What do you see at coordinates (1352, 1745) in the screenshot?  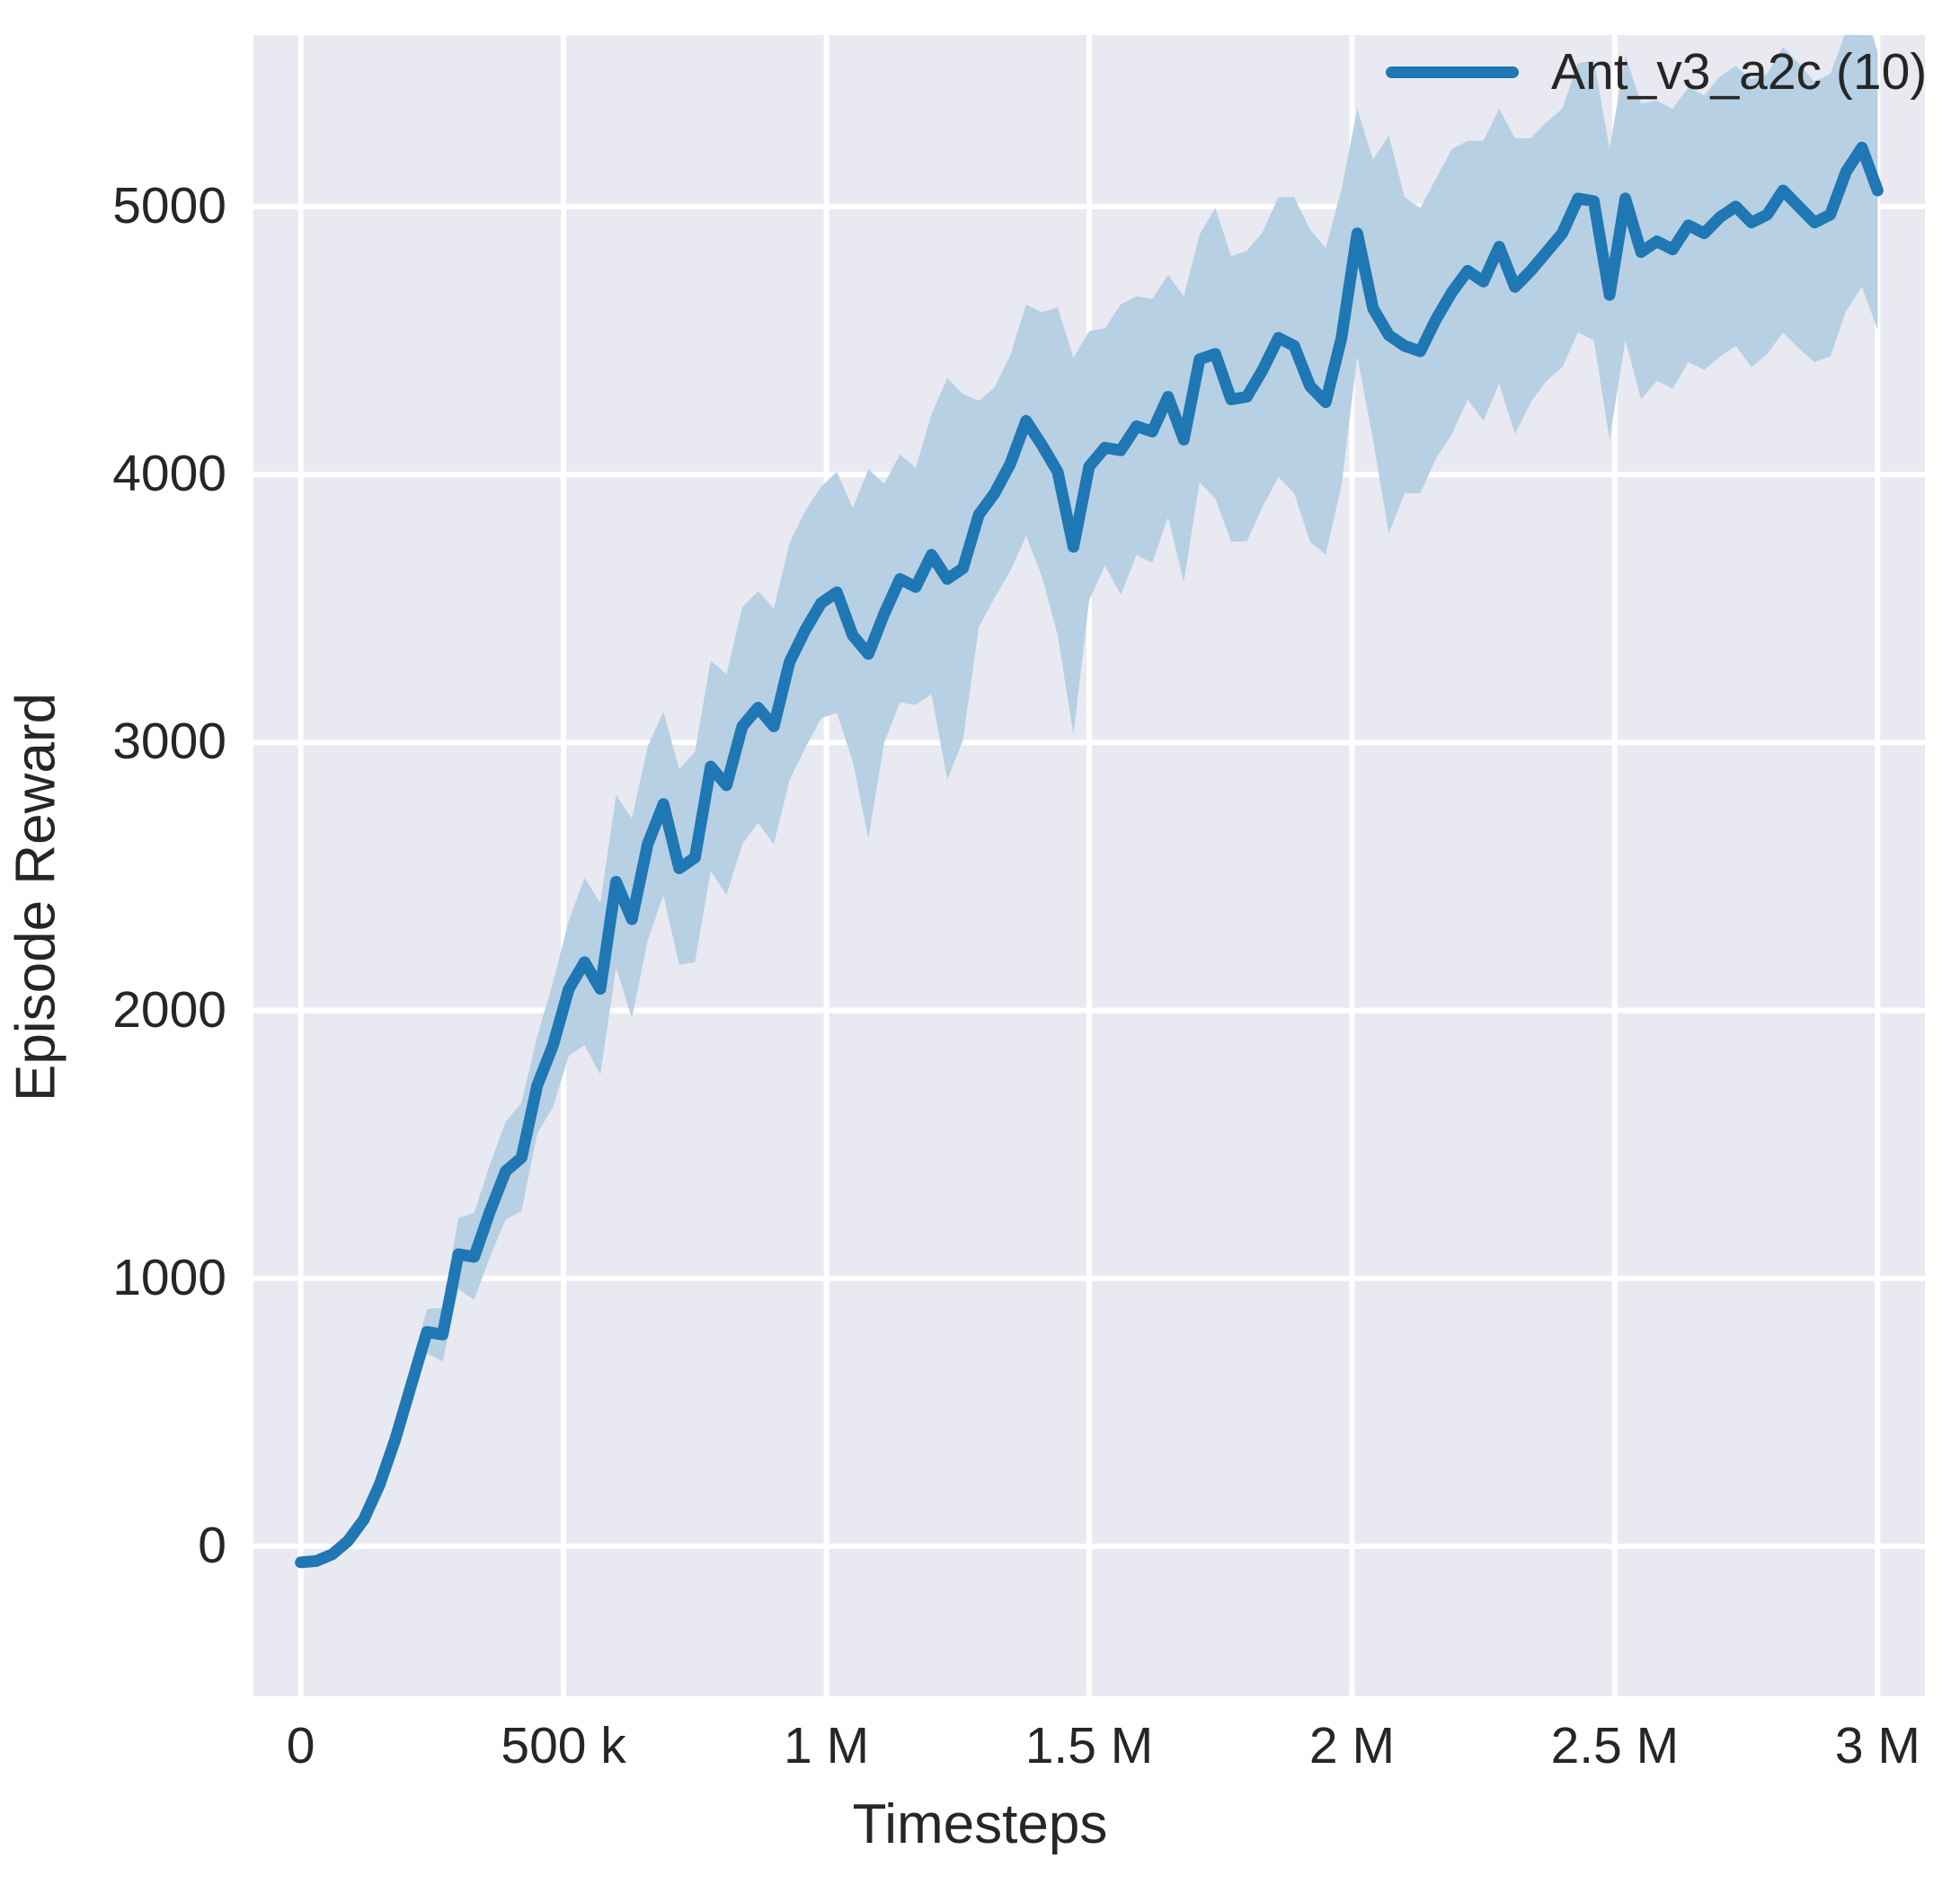 I see `x-tick-label: 2 M` at bounding box center [1352, 1745].